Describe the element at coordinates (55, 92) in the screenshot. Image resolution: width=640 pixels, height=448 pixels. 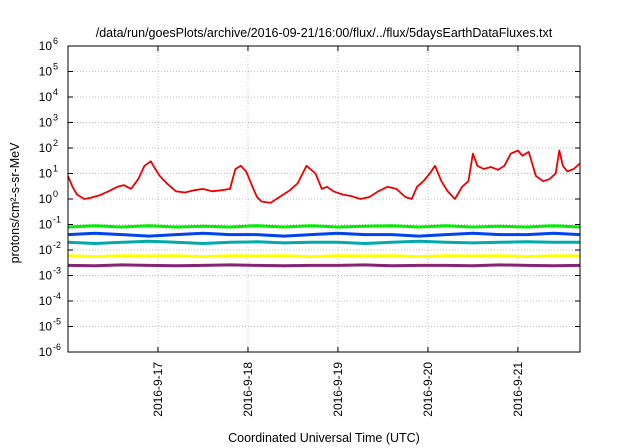
I see `y-tick-exponent: 4` at that location.